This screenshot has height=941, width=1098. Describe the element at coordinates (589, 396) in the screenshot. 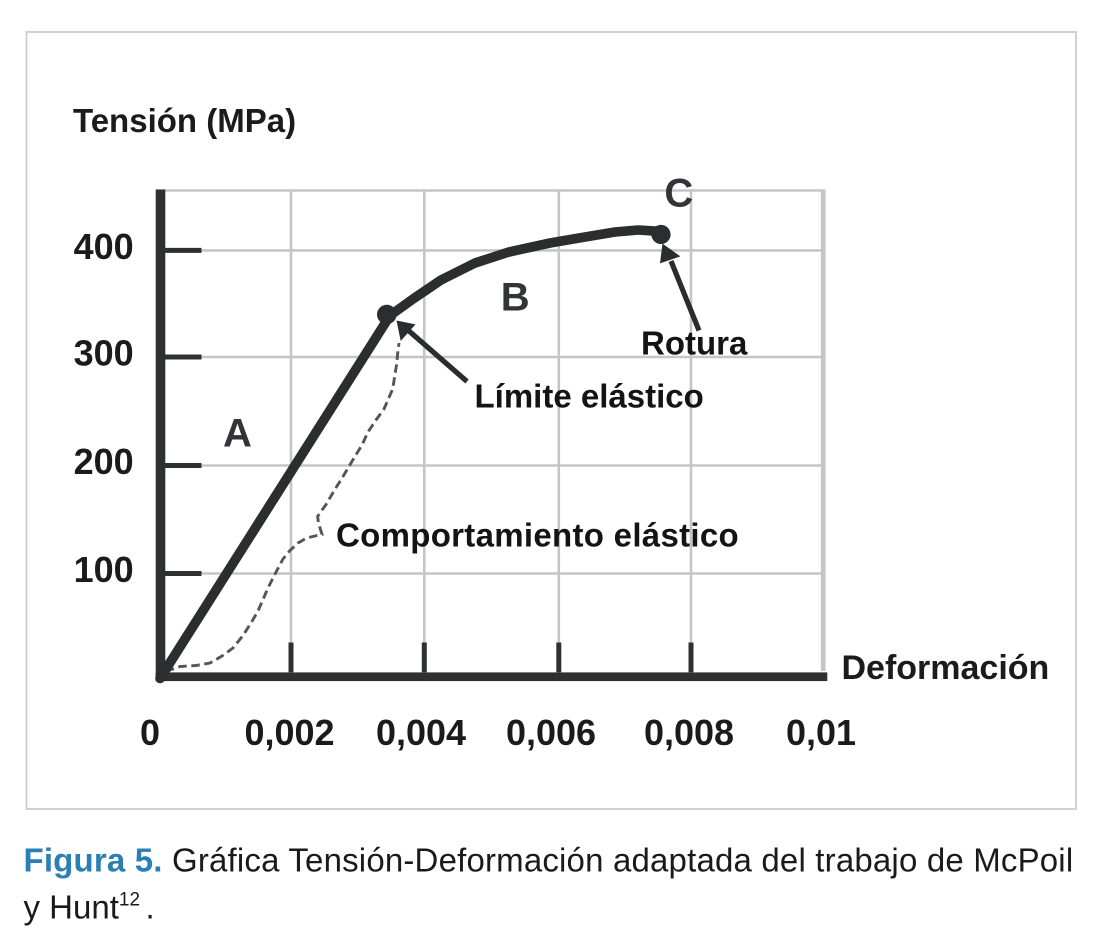

I see `svg-text: Límite elástico` at that location.